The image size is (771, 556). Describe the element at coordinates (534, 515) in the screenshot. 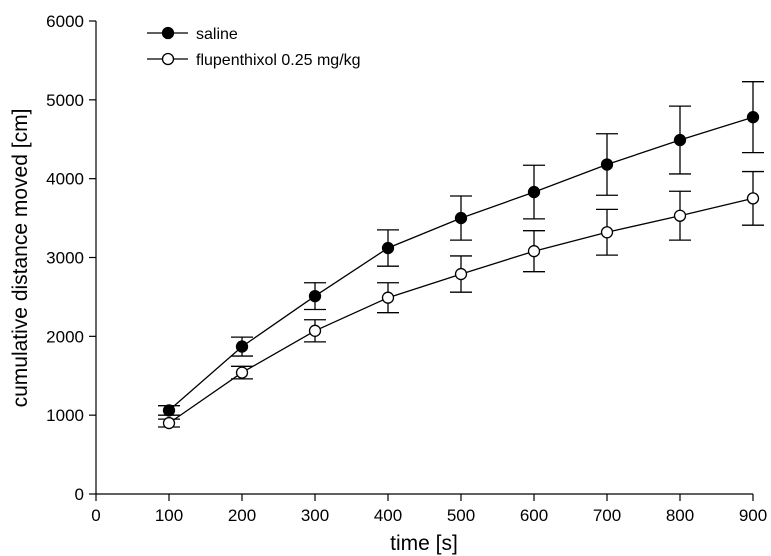

I see `x-tick-label: 600` at that location.